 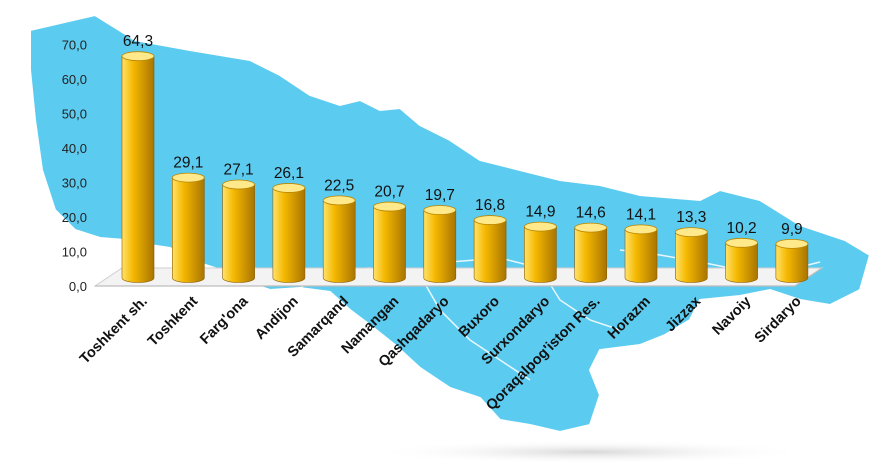 I want to click on x-category-label: Toshkent sh., so click(x=114, y=331).